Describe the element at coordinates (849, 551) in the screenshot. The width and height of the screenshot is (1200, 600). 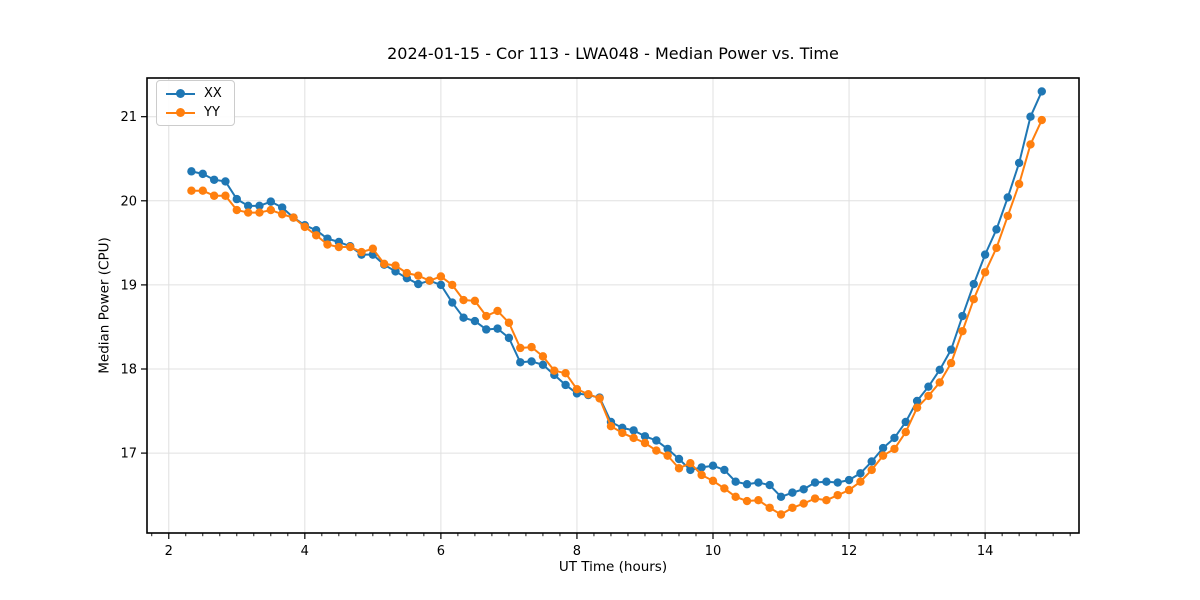
I see `svg-text: 12` at that location.